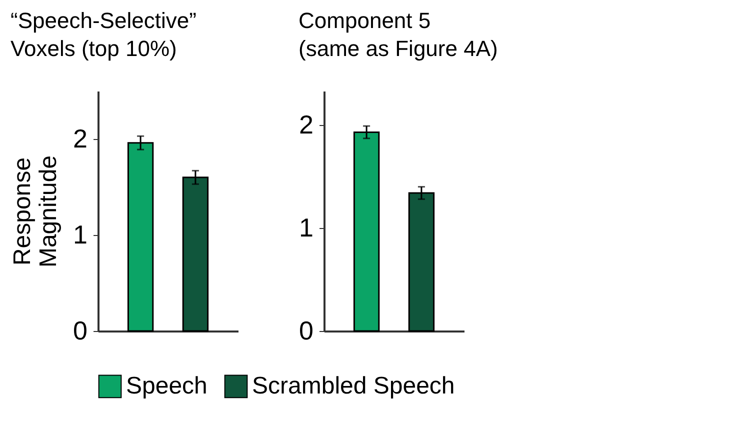  I want to click on y-axis-title: Response Magnitude, so click(35, 211).